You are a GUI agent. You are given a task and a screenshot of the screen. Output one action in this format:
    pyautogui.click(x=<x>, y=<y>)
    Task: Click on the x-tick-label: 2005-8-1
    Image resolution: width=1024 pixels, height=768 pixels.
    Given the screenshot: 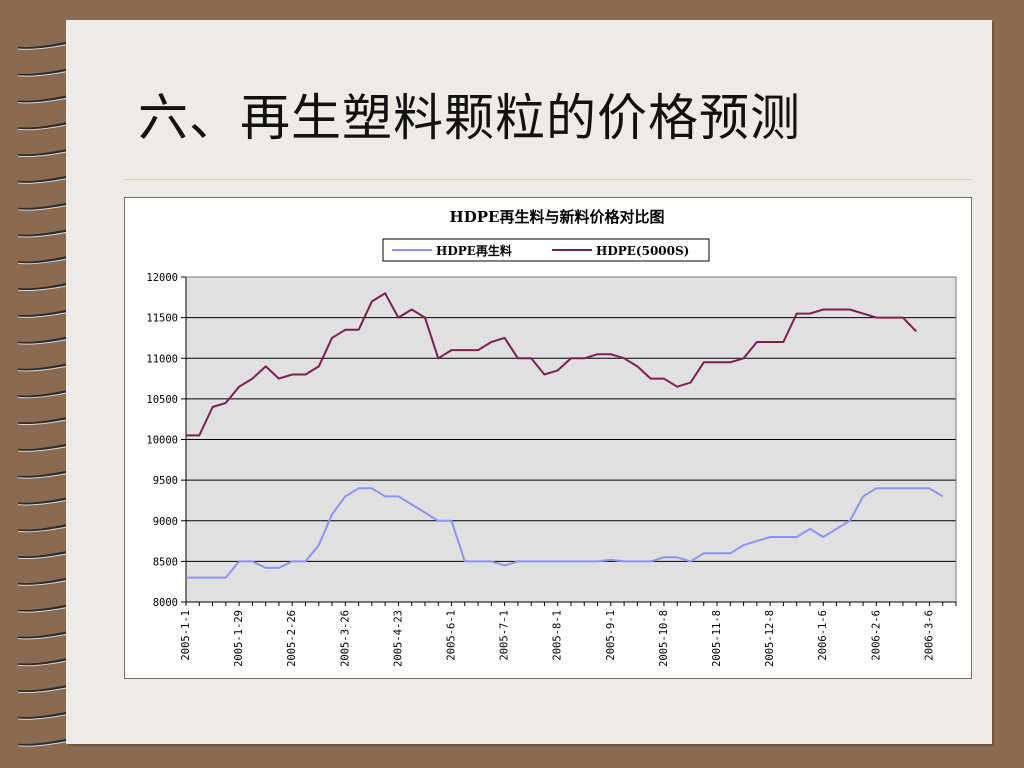 What is the action you would take?
    pyautogui.click(x=558, y=635)
    